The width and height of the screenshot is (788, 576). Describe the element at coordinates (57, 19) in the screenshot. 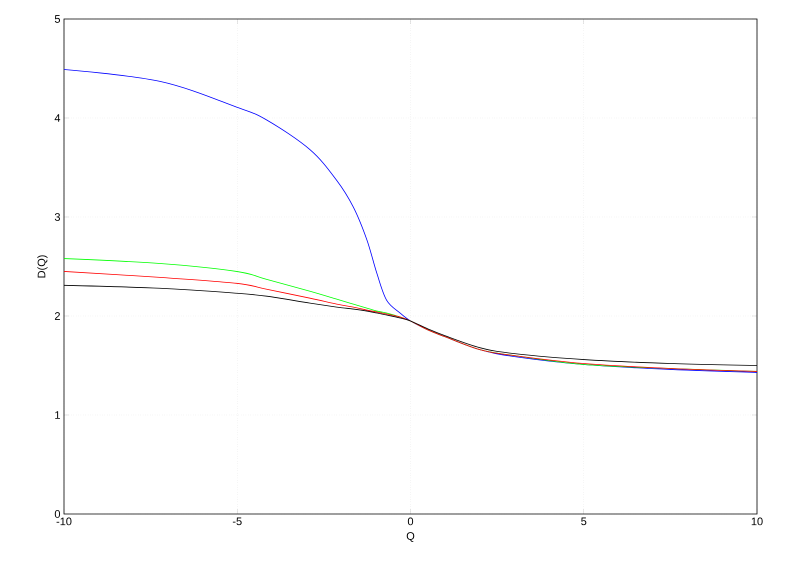

I see `y-tick-label: 5` at that location.